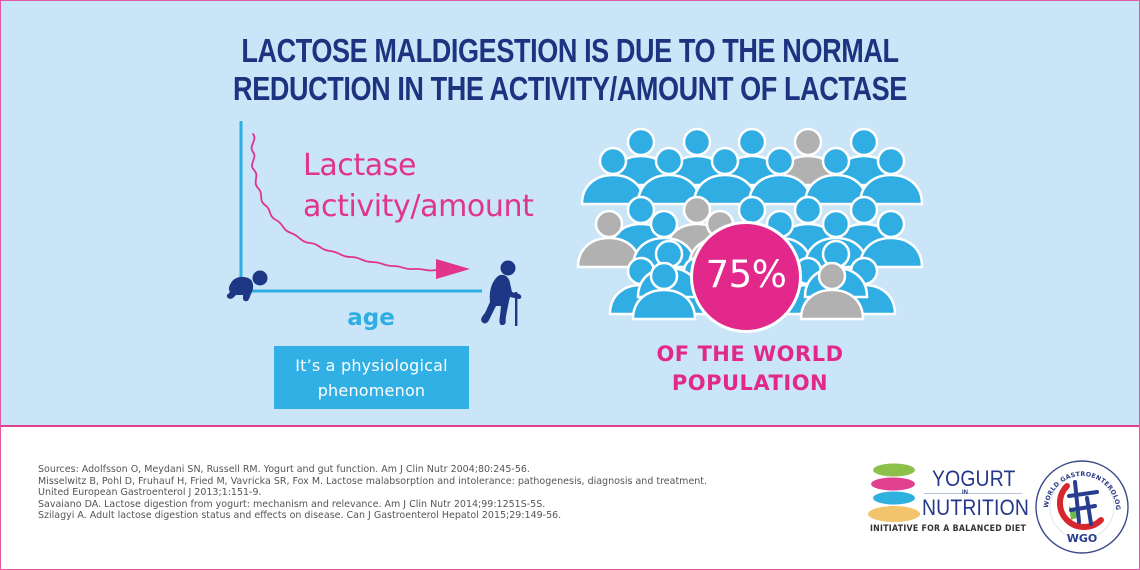 The height and width of the screenshot is (570, 1140). I want to click on logo-word-in: IN, so click(965, 493).